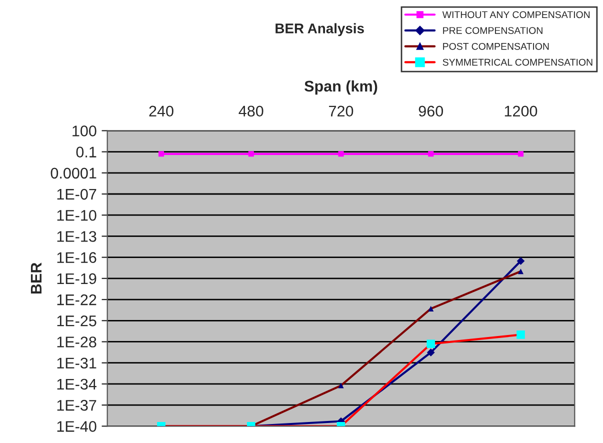  What do you see at coordinates (320, 29) in the screenshot?
I see `chart-title: BER Analysis` at bounding box center [320, 29].